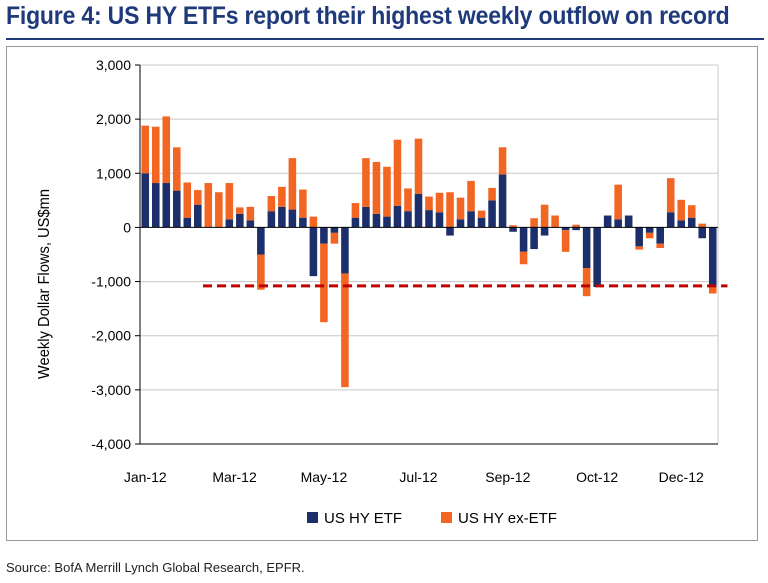 The height and width of the screenshot is (583, 768). Describe the element at coordinates (111, 390) in the screenshot. I see `y-tick-label: -3,000` at that location.